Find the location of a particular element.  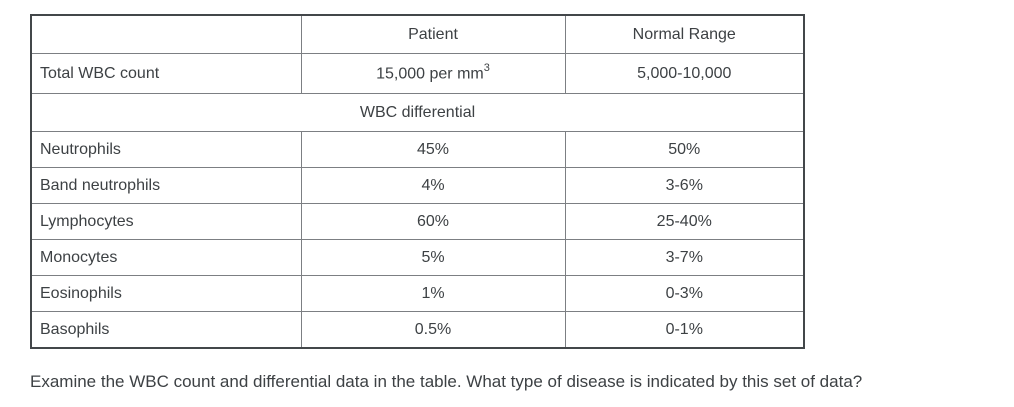

row-label: Lymphocytes is located at coordinates (166, 221).